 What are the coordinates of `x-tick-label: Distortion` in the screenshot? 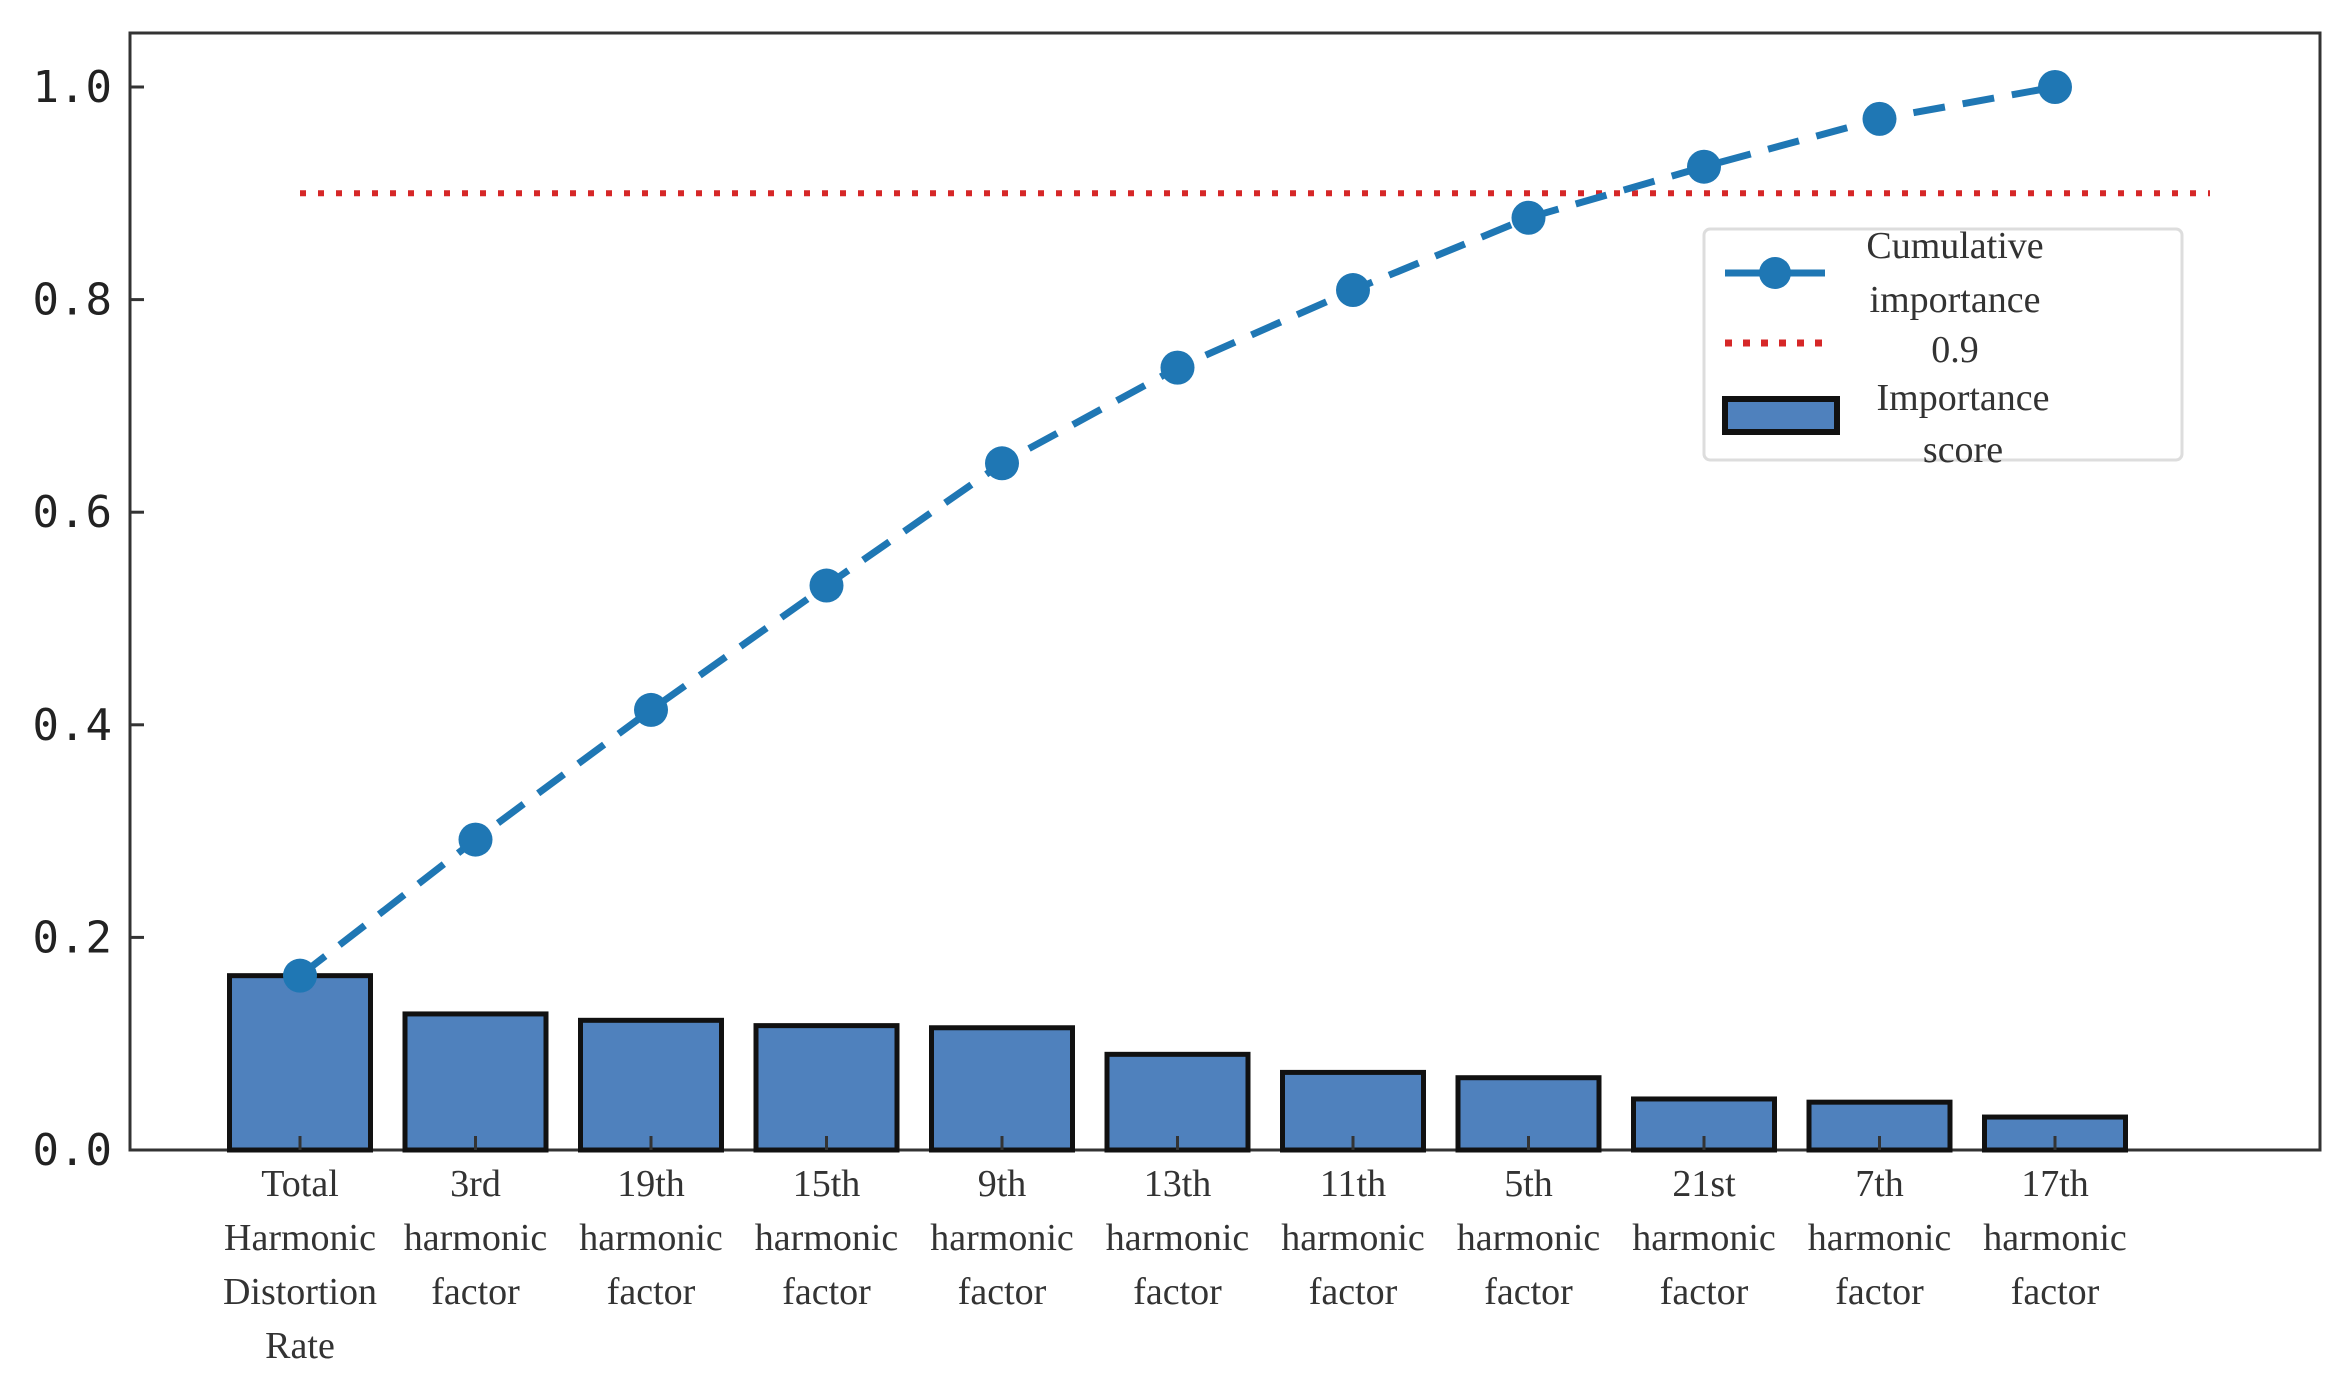 It's located at (300, 1292).